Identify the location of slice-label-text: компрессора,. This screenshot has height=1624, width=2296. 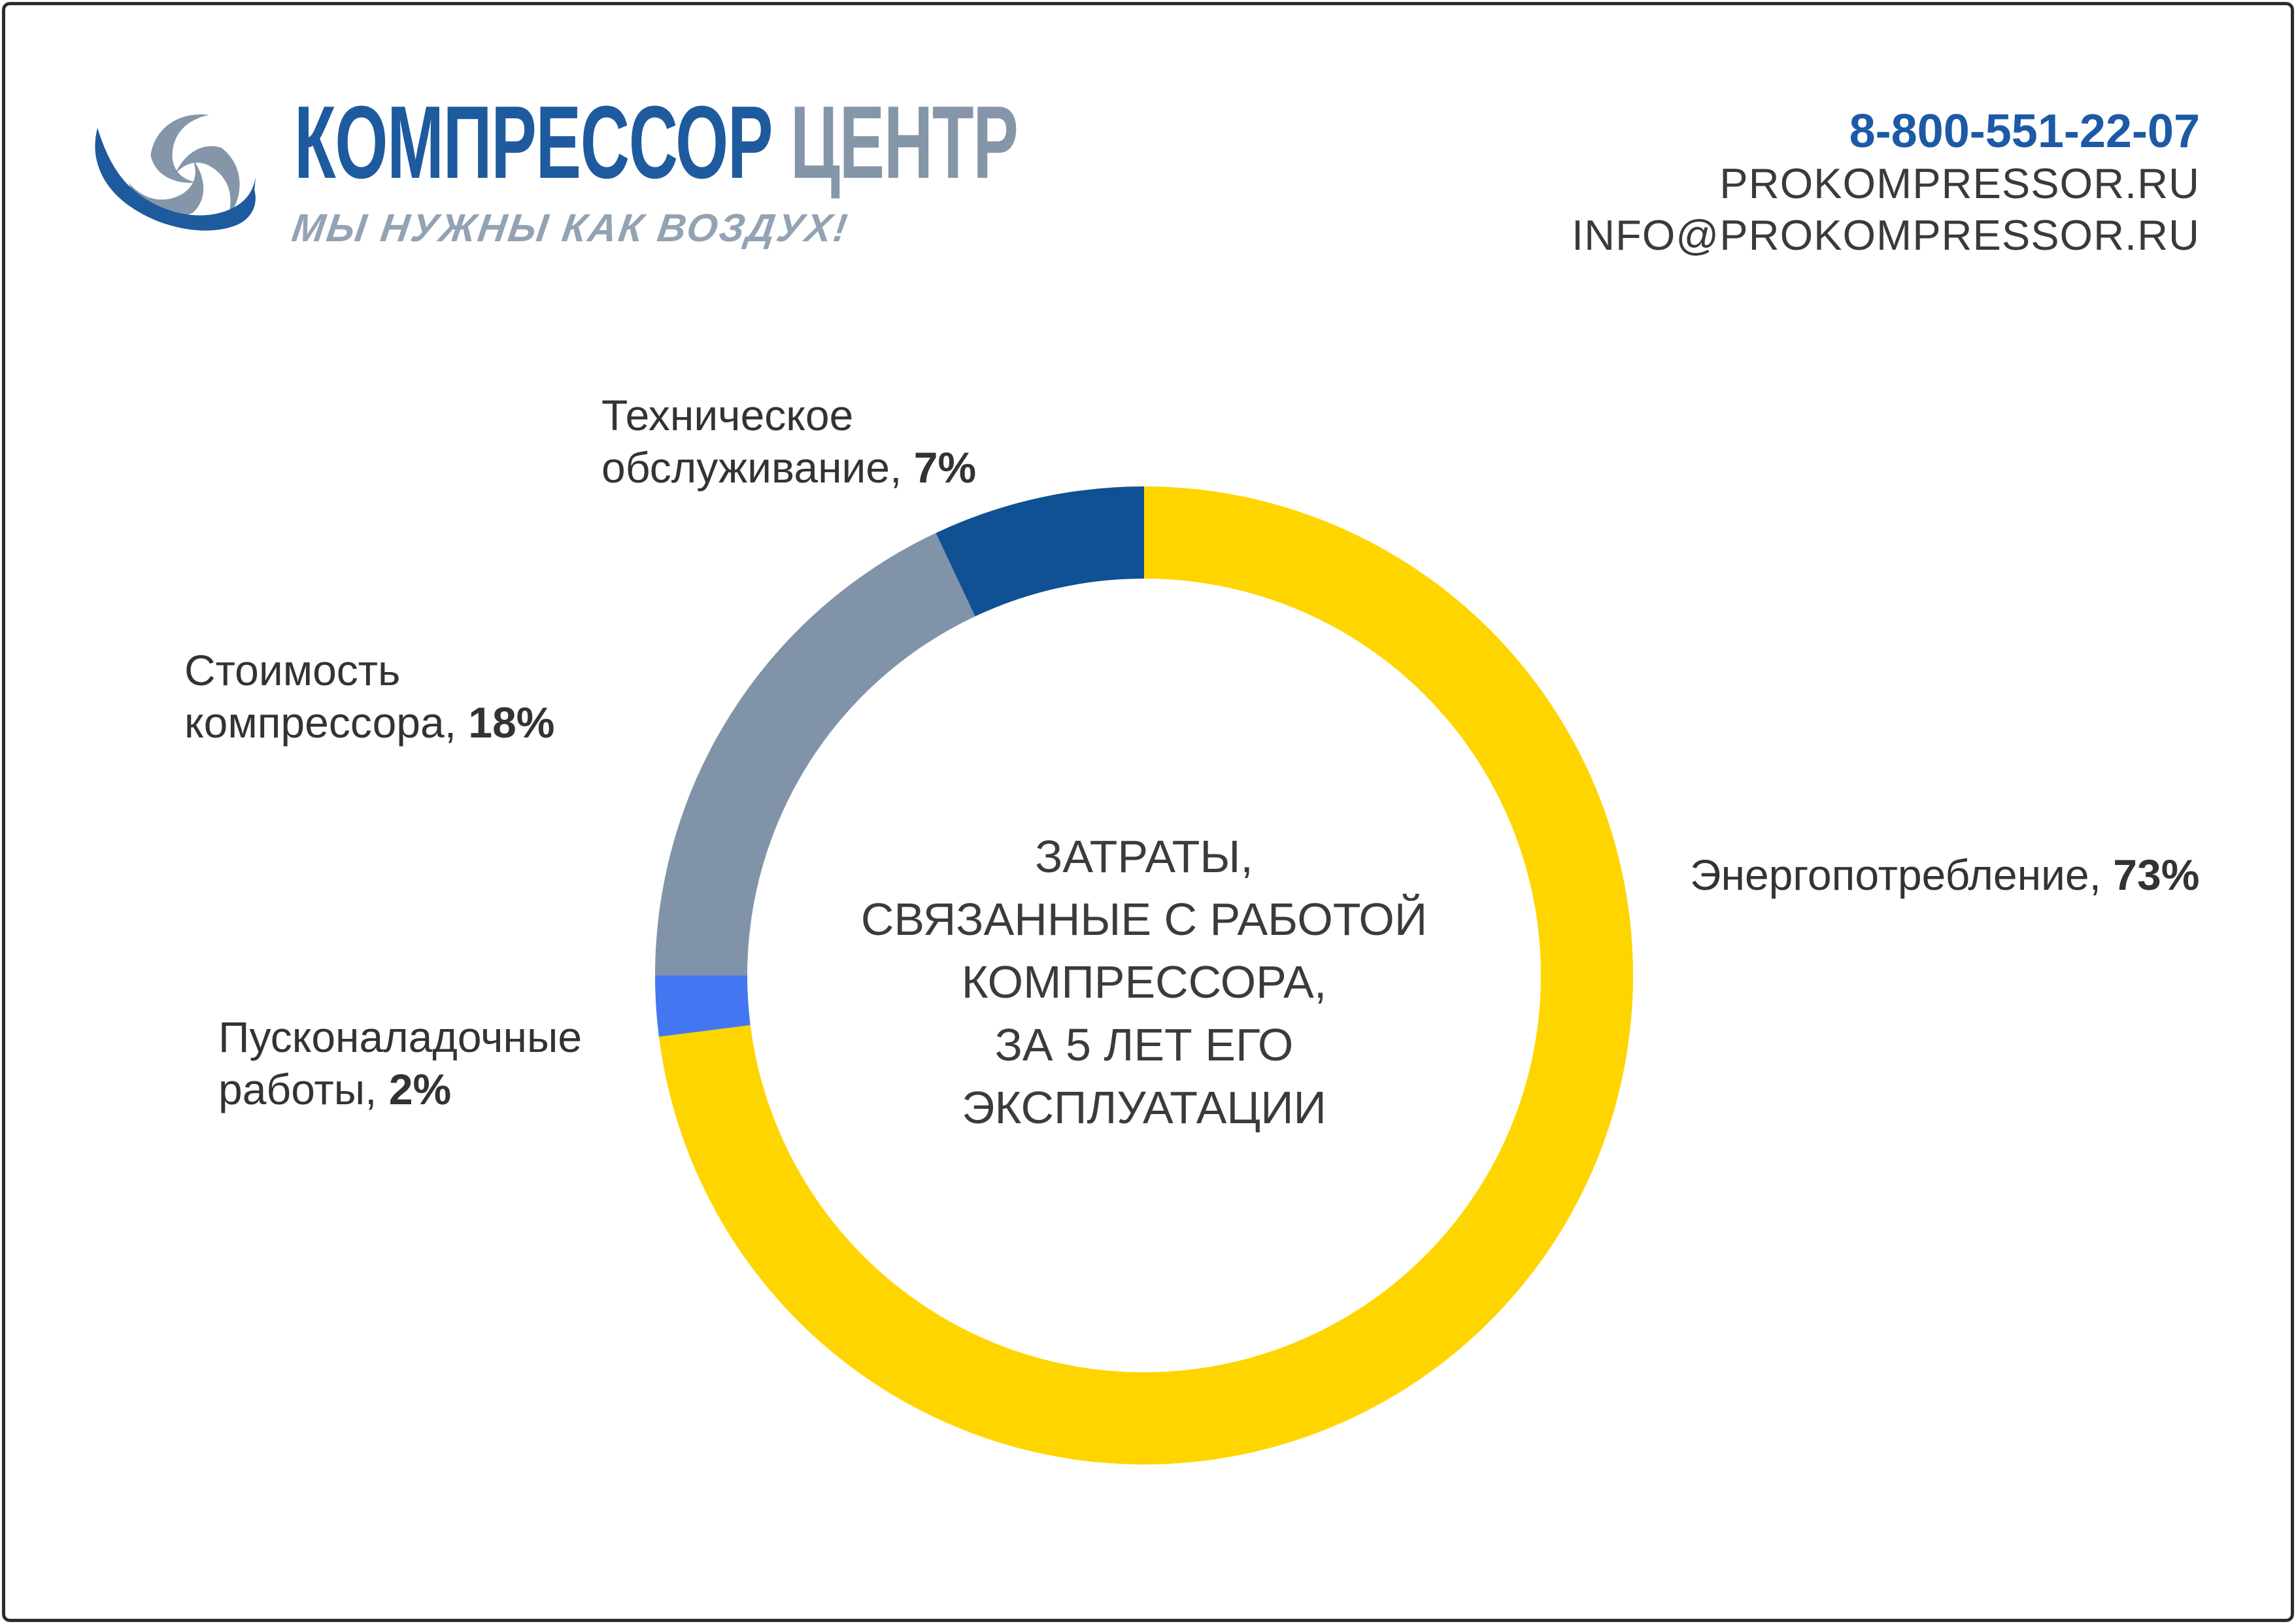
(321, 722).